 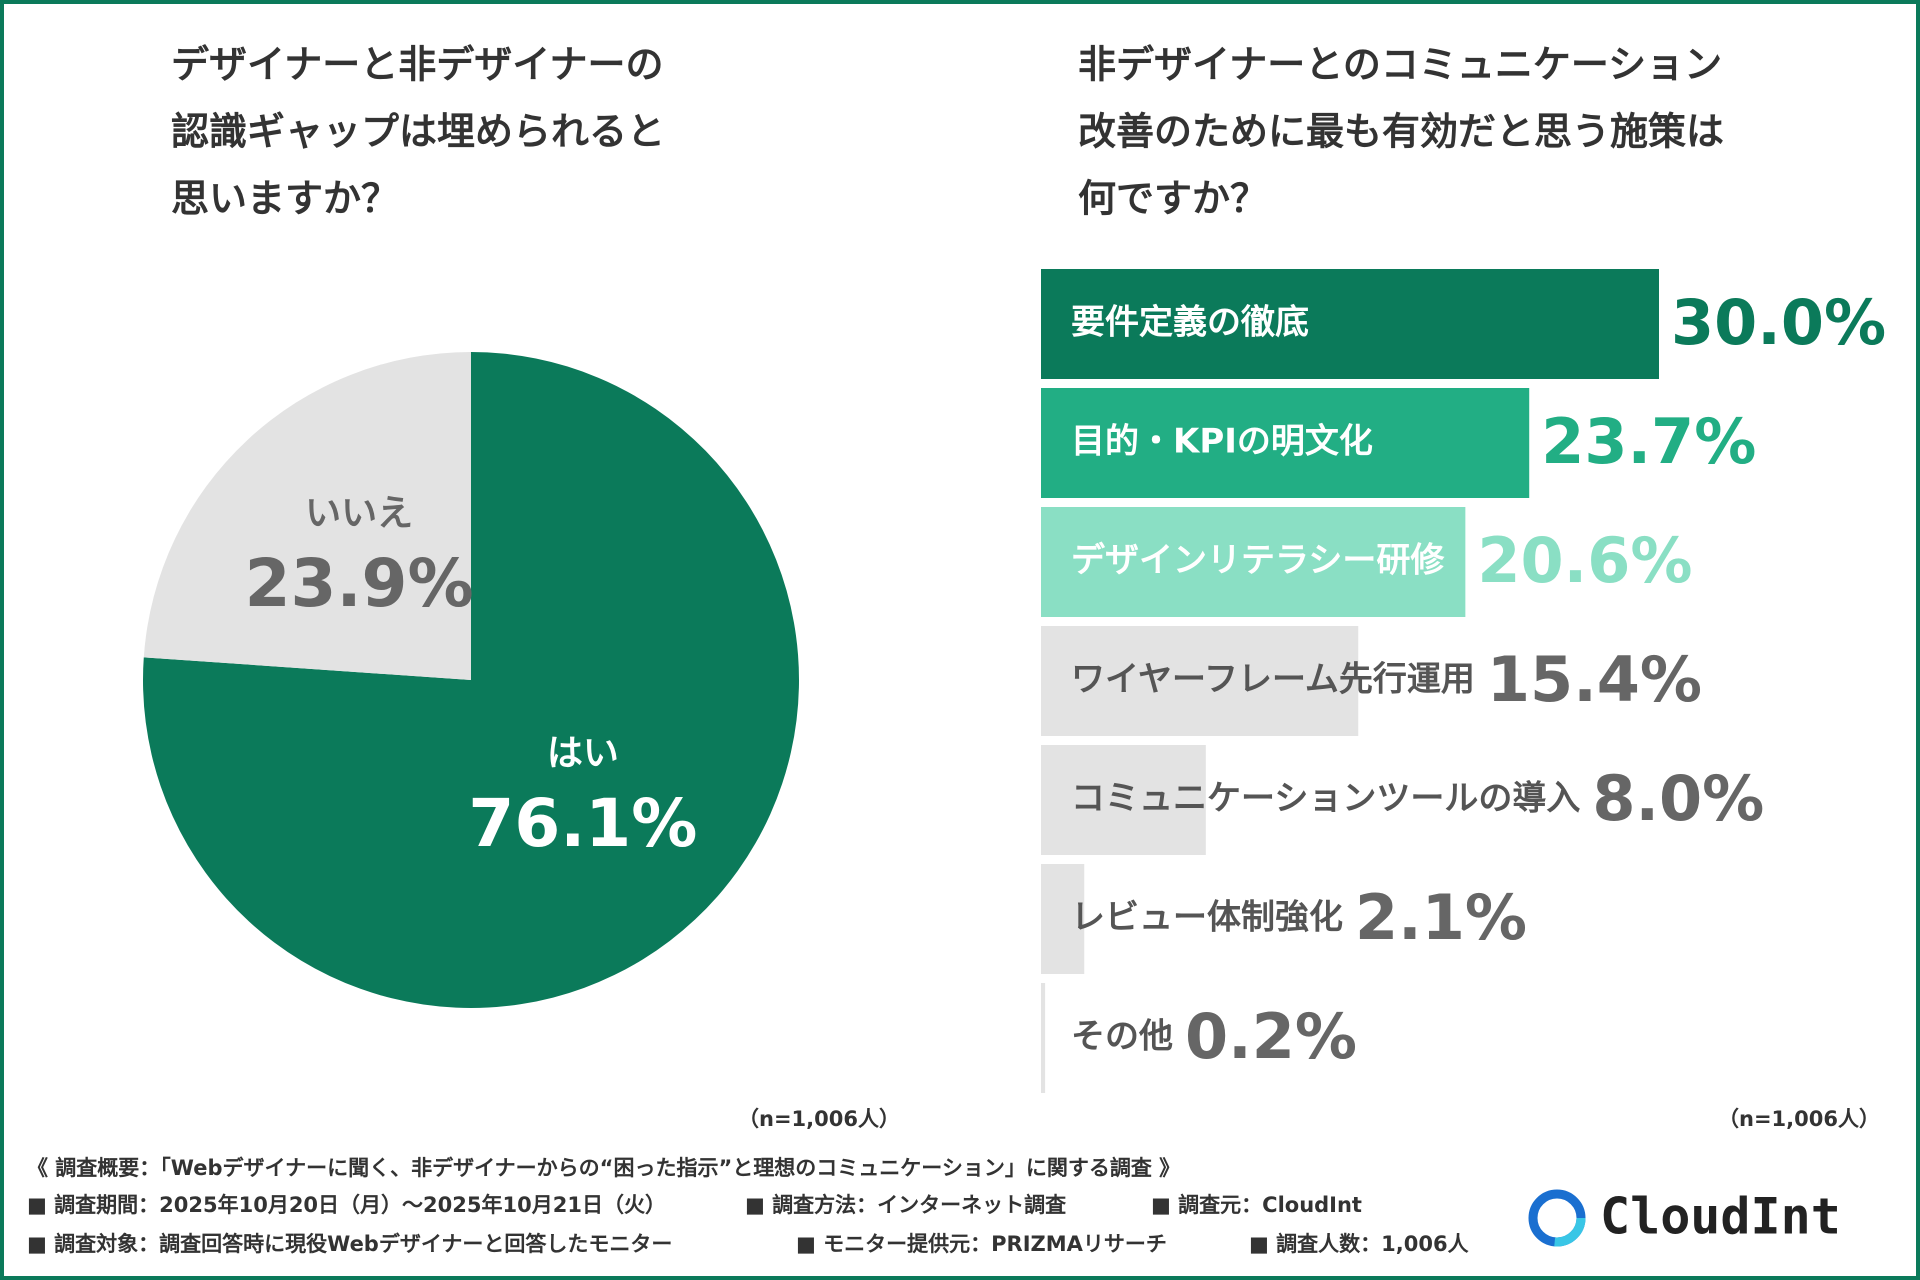 What do you see at coordinates (1400, 65) in the screenshot?
I see `chart-title: 非デザイナーとのコミュニケーション` at bounding box center [1400, 65].